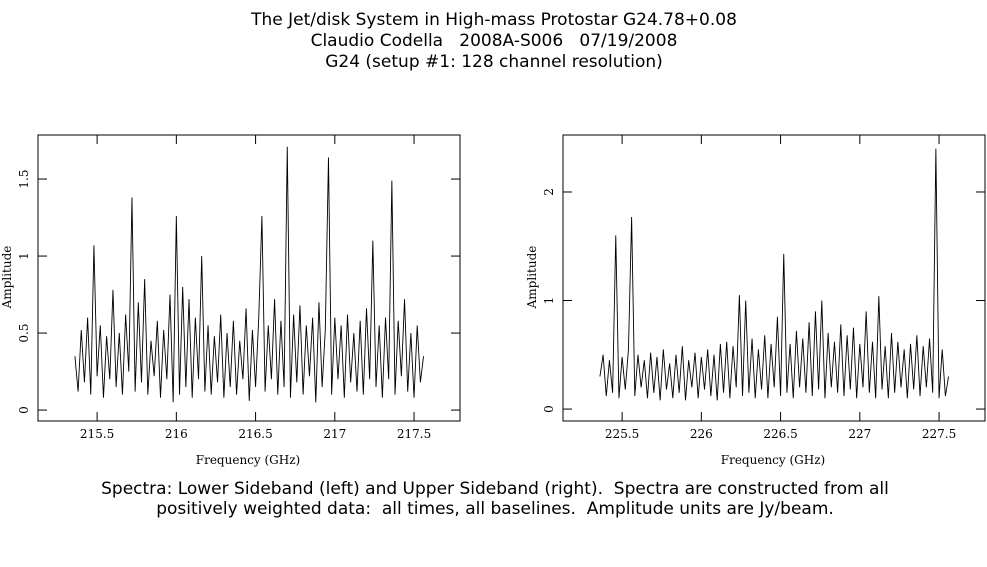 The height and width of the screenshot is (567, 987). What do you see at coordinates (701, 434) in the screenshot?
I see `x-tick-label: 226` at bounding box center [701, 434].